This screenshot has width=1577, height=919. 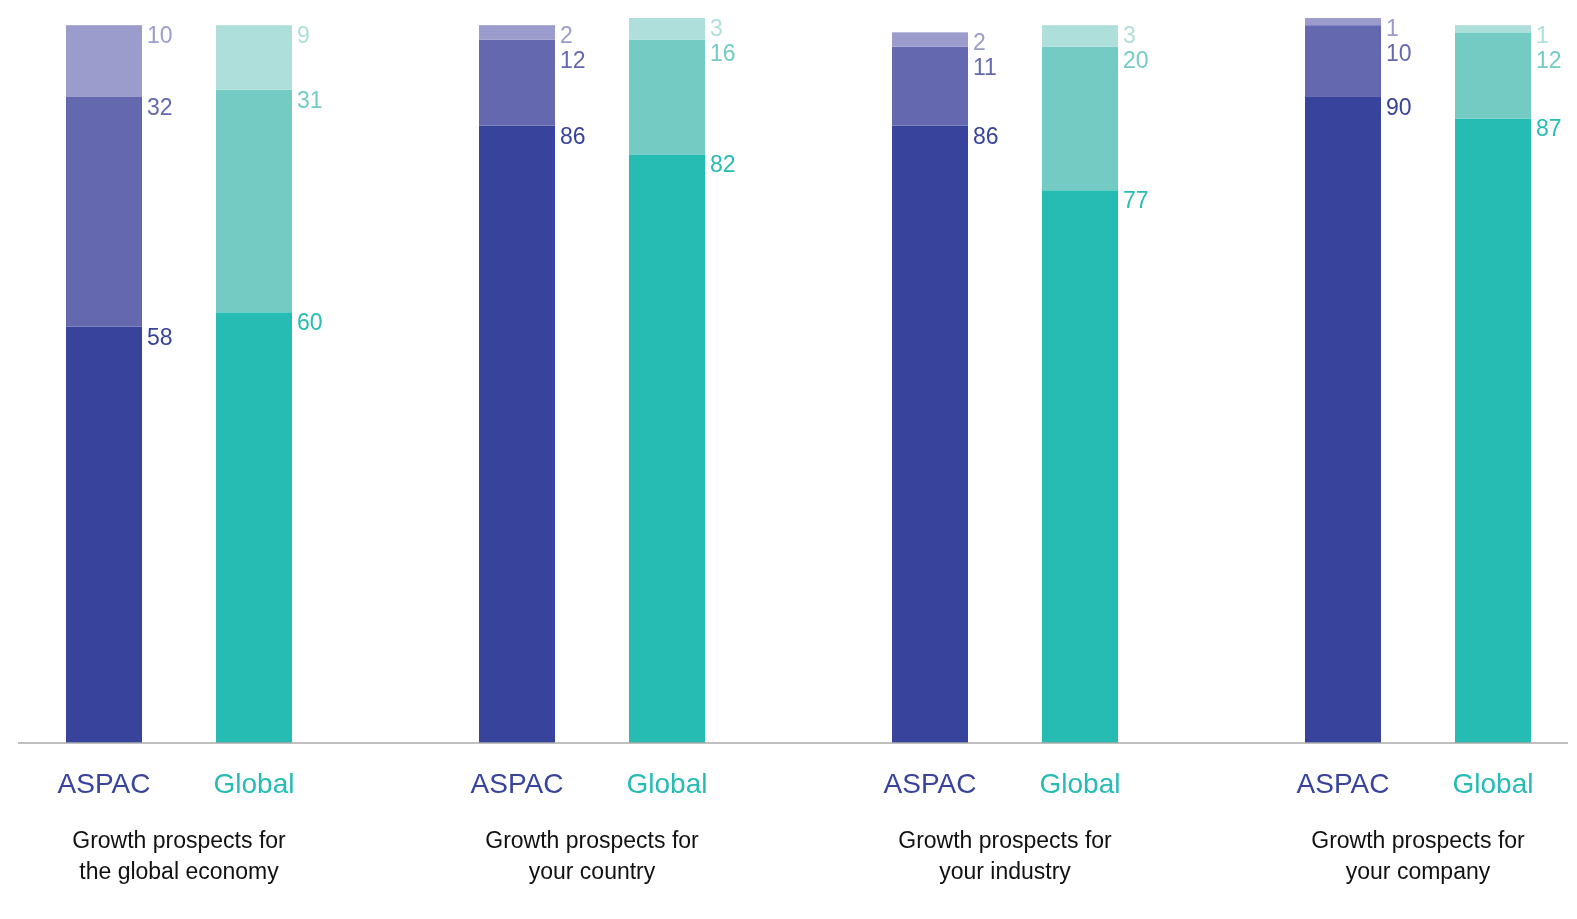 What do you see at coordinates (179, 855) in the screenshot?
I see `text: Growth prospects for the global economy` at bounding box center [179, 855].